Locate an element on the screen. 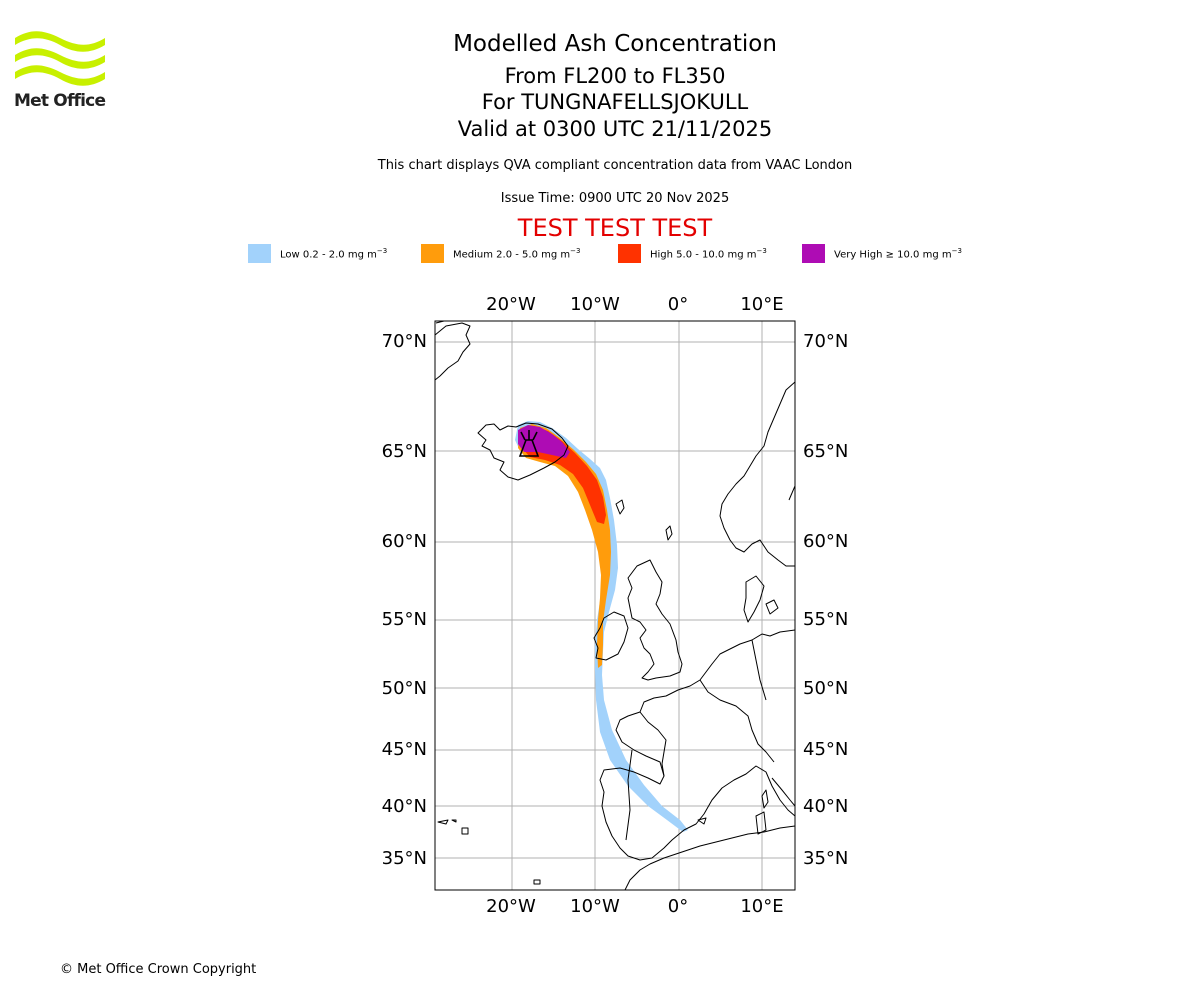  lat-label-left-45n: 45°N is located at coordinates (404, 749).